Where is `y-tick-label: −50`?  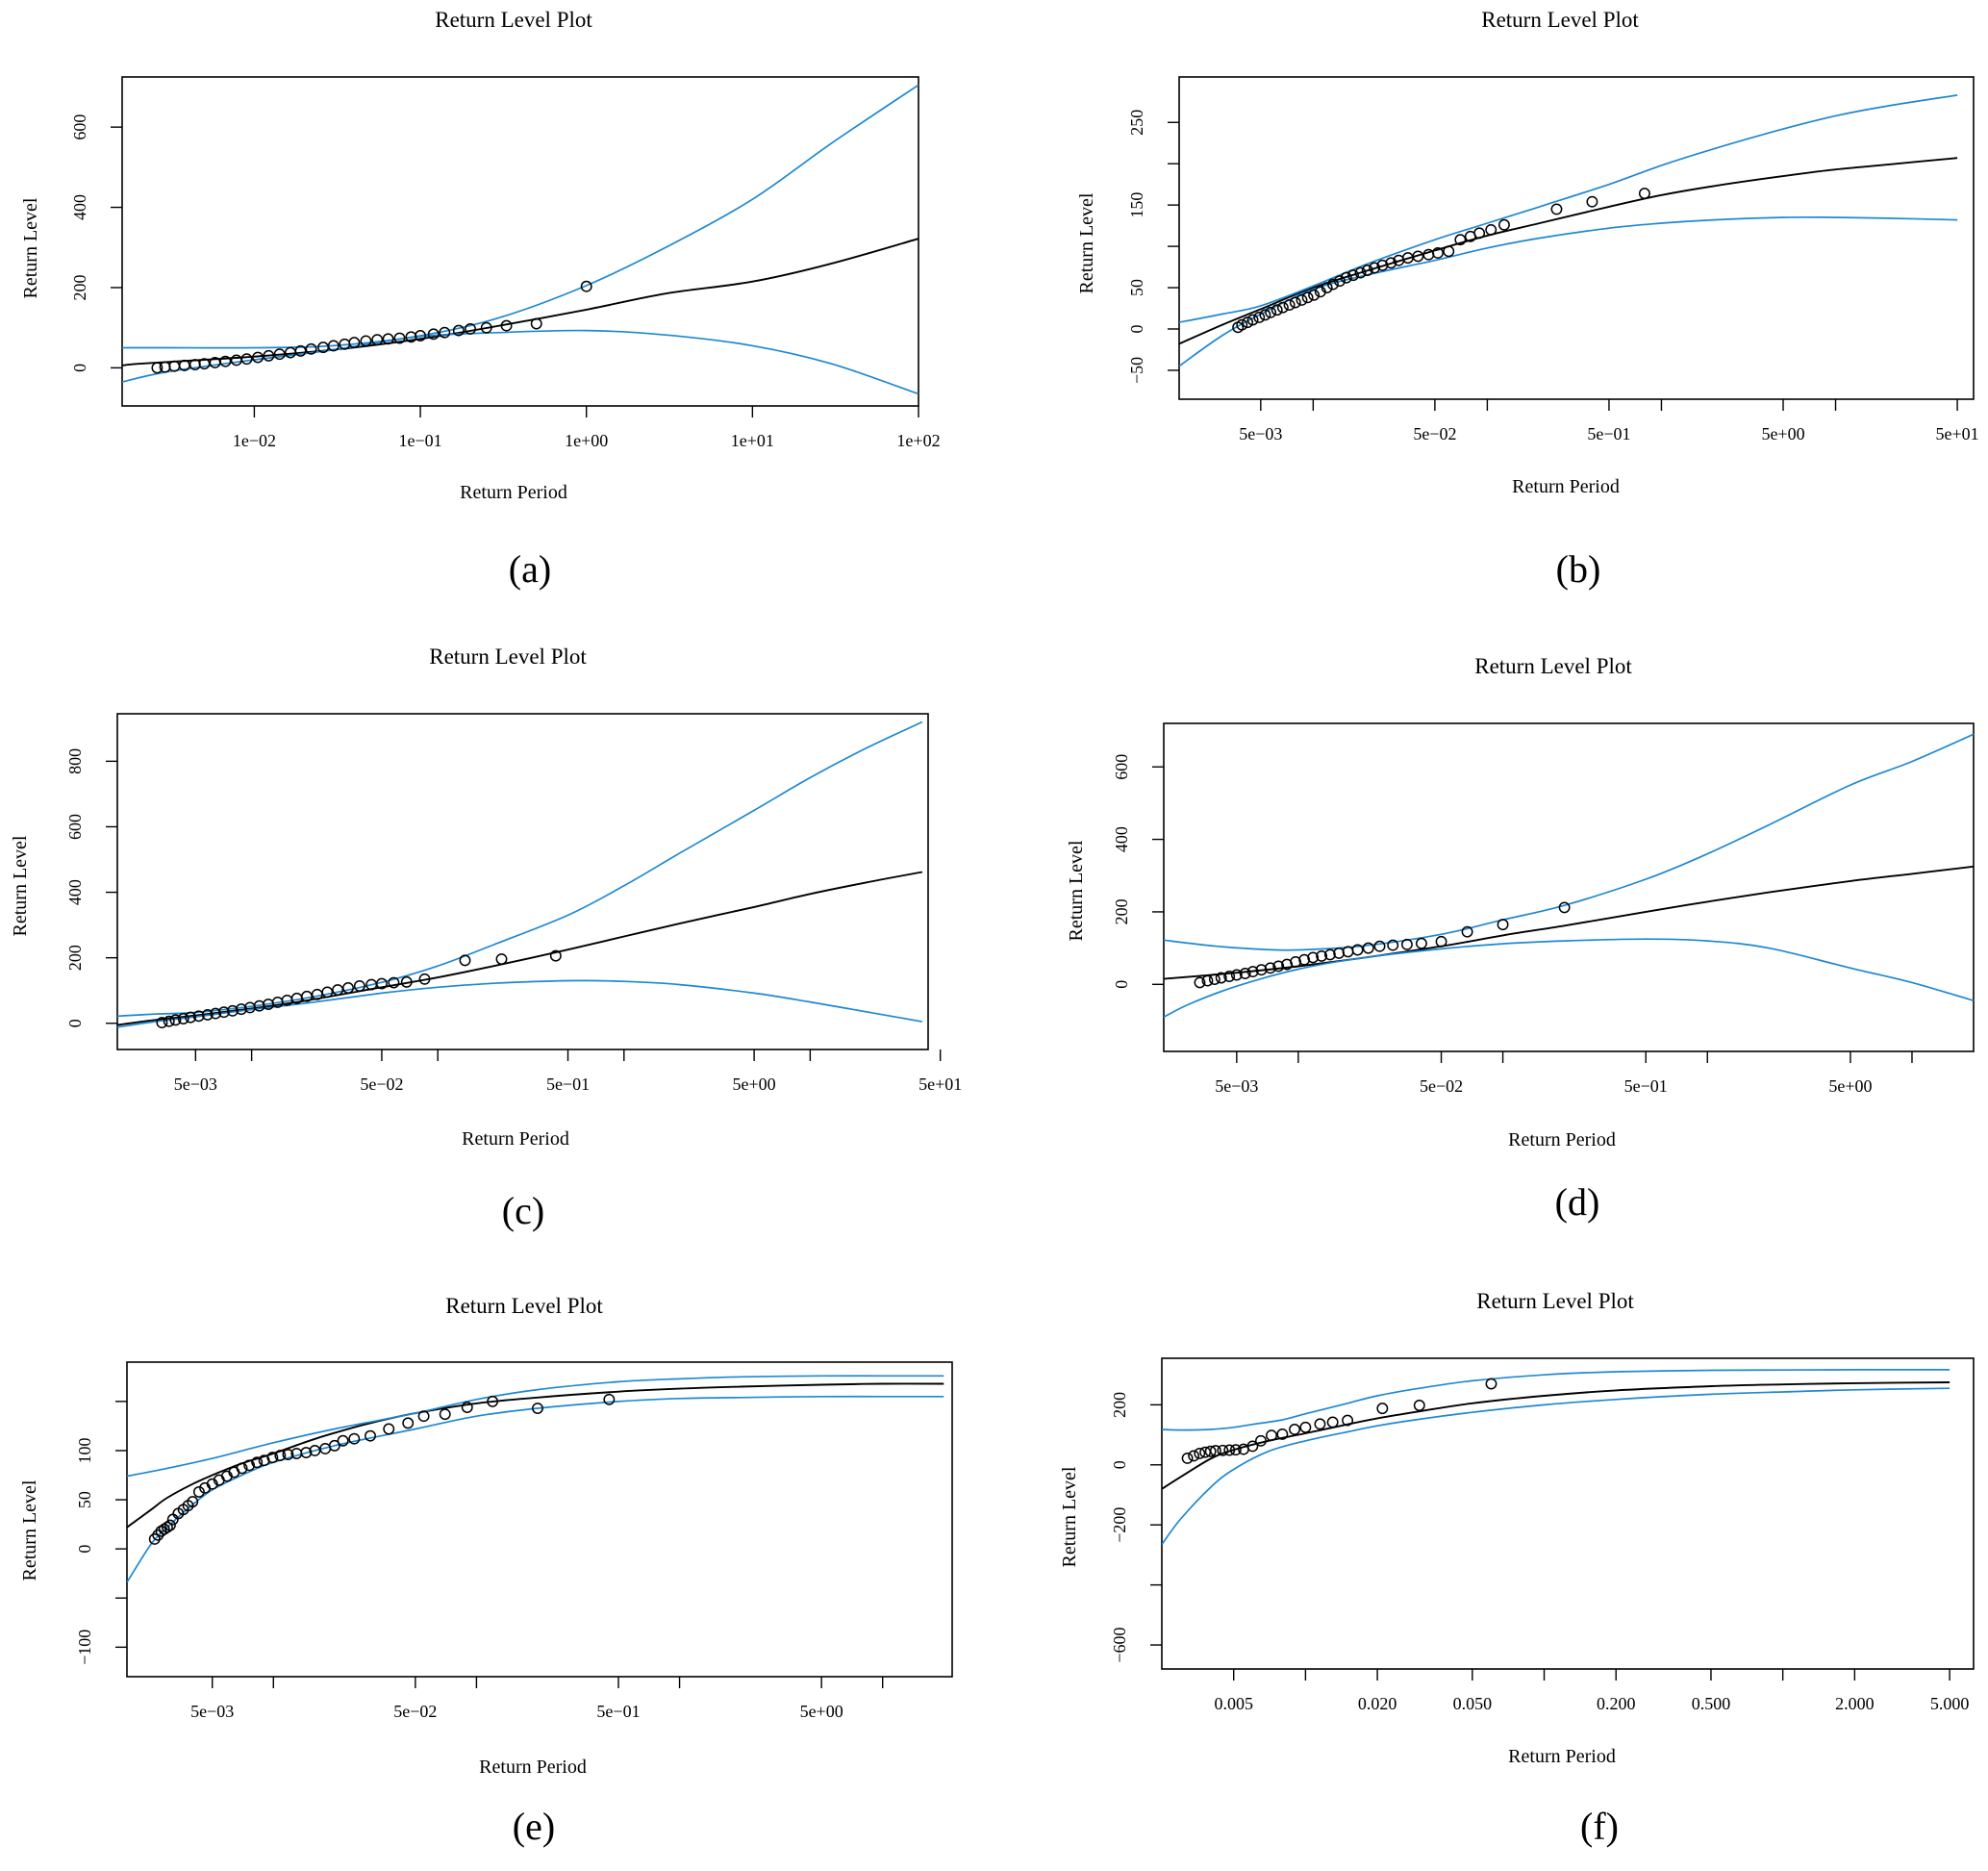 y-tick-label: −50 is located at coordinates (1136, 370).